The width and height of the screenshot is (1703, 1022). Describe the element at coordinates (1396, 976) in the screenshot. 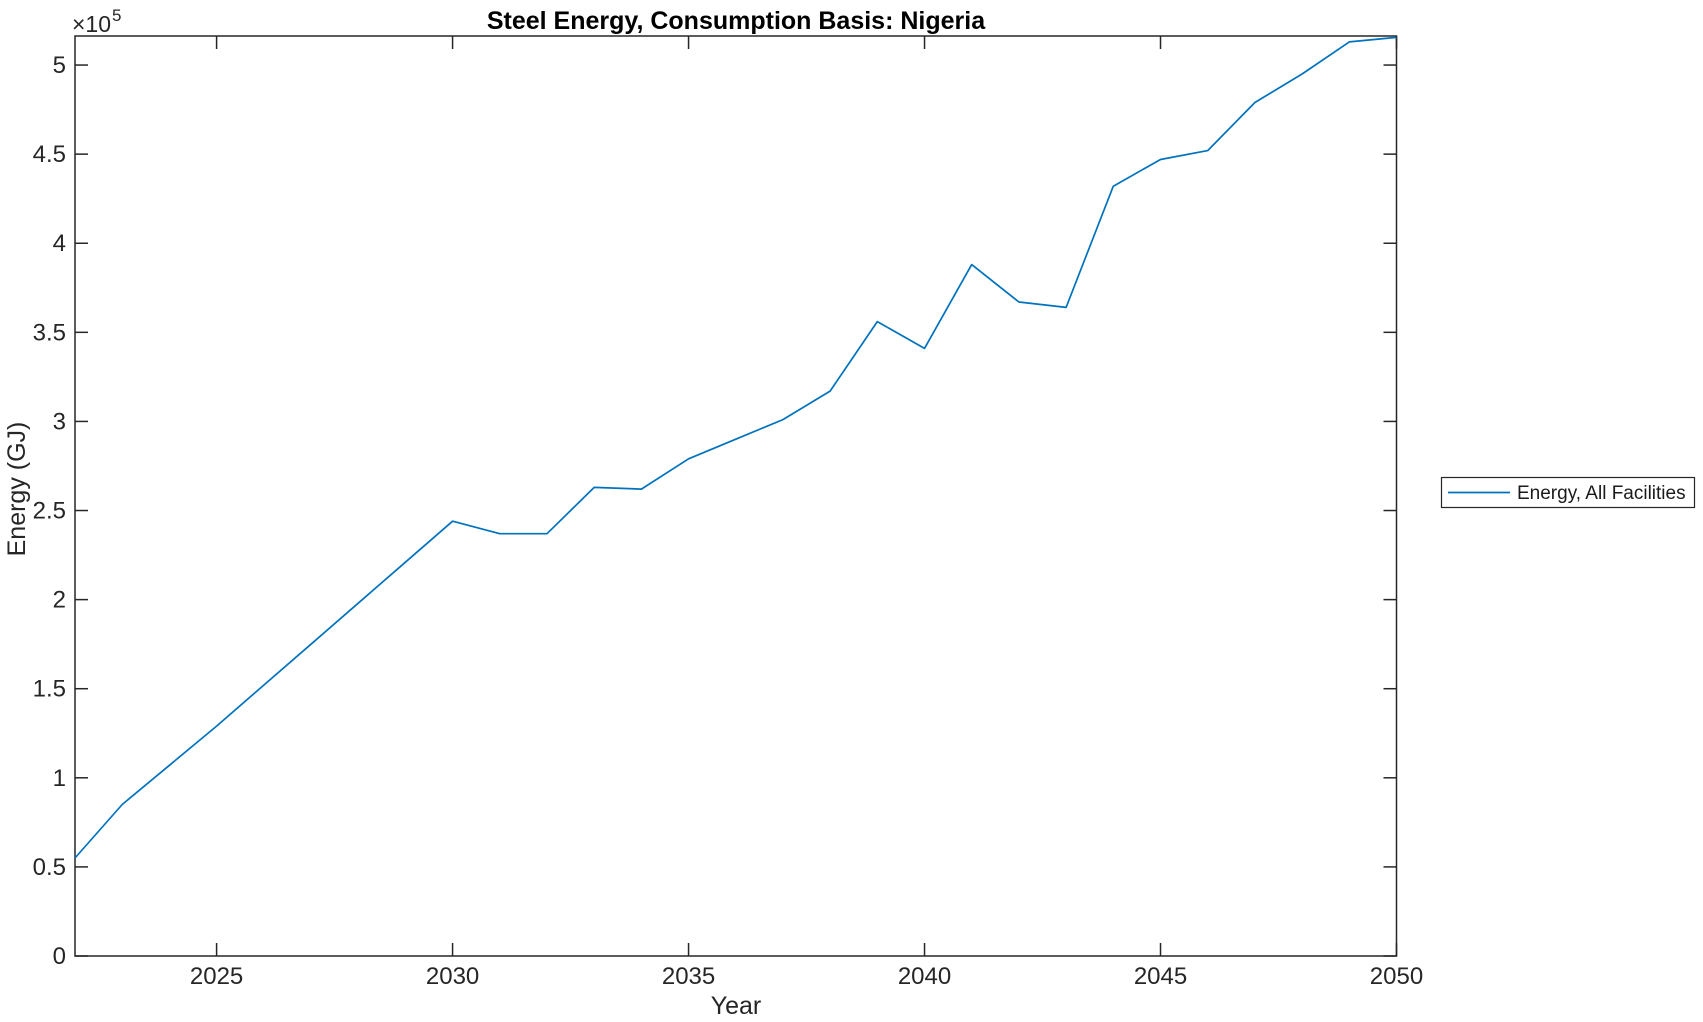

I see `x-tick-label: 2050` at that location.